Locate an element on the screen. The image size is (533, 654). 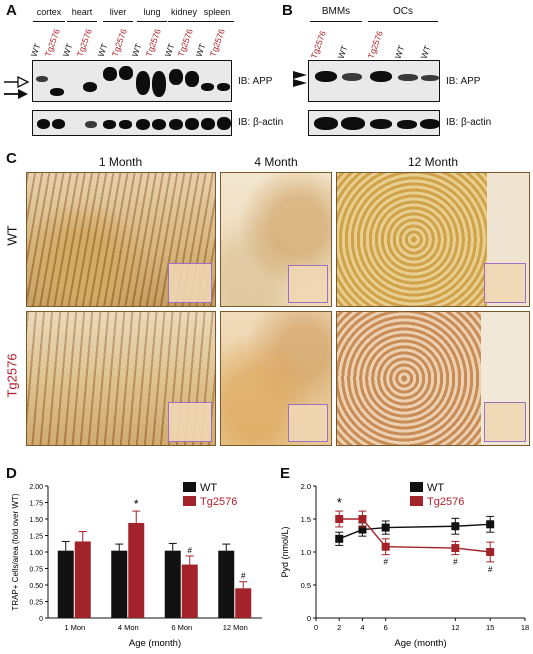
panel-a-actin-blot is located at coordinates (132, 123).